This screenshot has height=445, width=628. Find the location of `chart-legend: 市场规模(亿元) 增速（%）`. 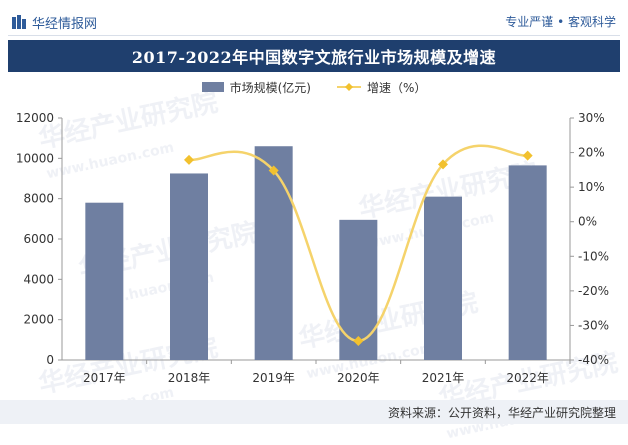

chart-legend: 市场规模(亿元) 增速（%） is located at coordinates (314, 87).